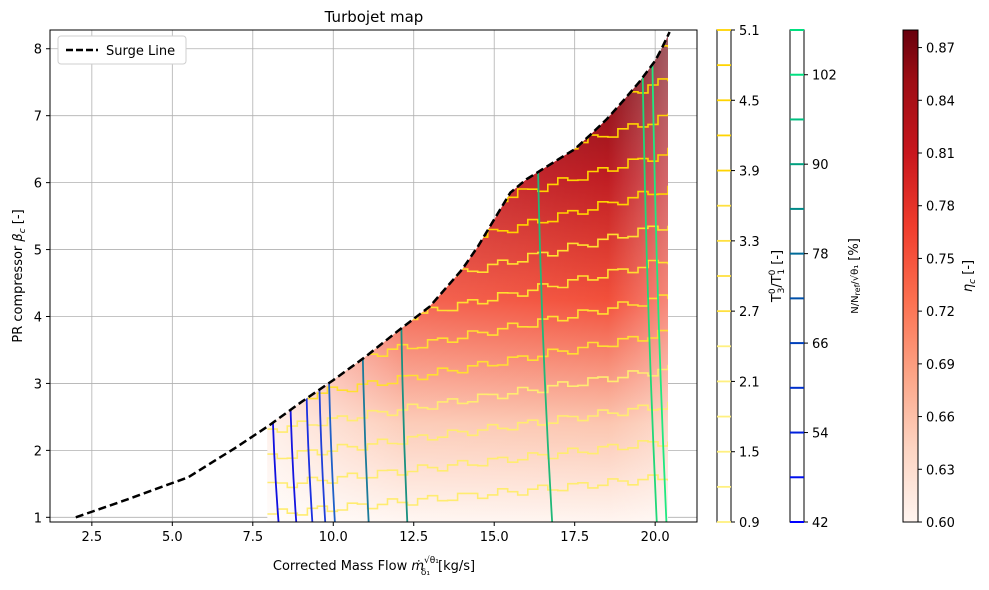 This screenshot has width=989, height=590. I want to click on colorbar-tick-label: 0.75, so click(940, 259).